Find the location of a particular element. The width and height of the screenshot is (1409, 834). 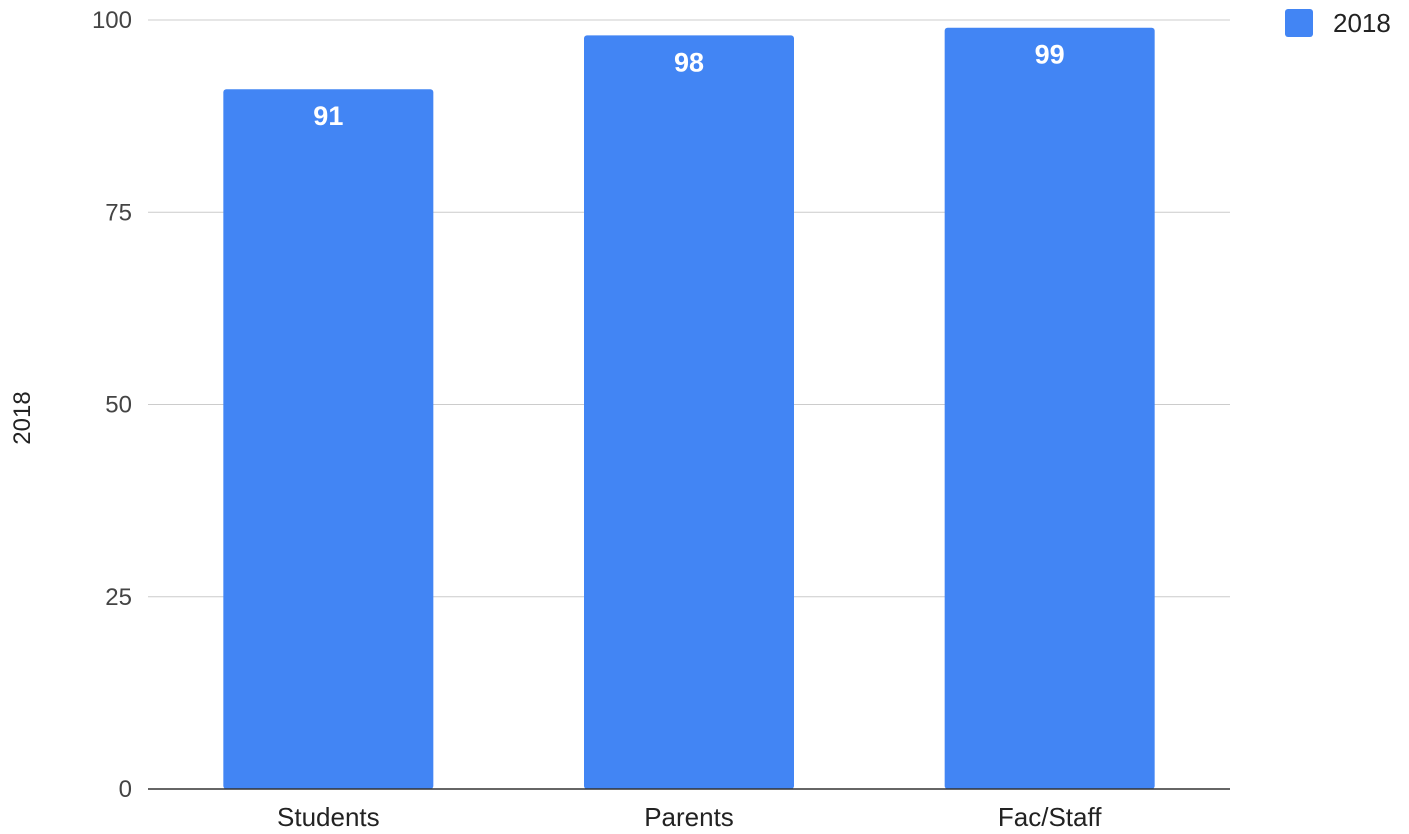

x-tick-label-fac-staff: Fac/Staff is located at coordinates (1050, 817).